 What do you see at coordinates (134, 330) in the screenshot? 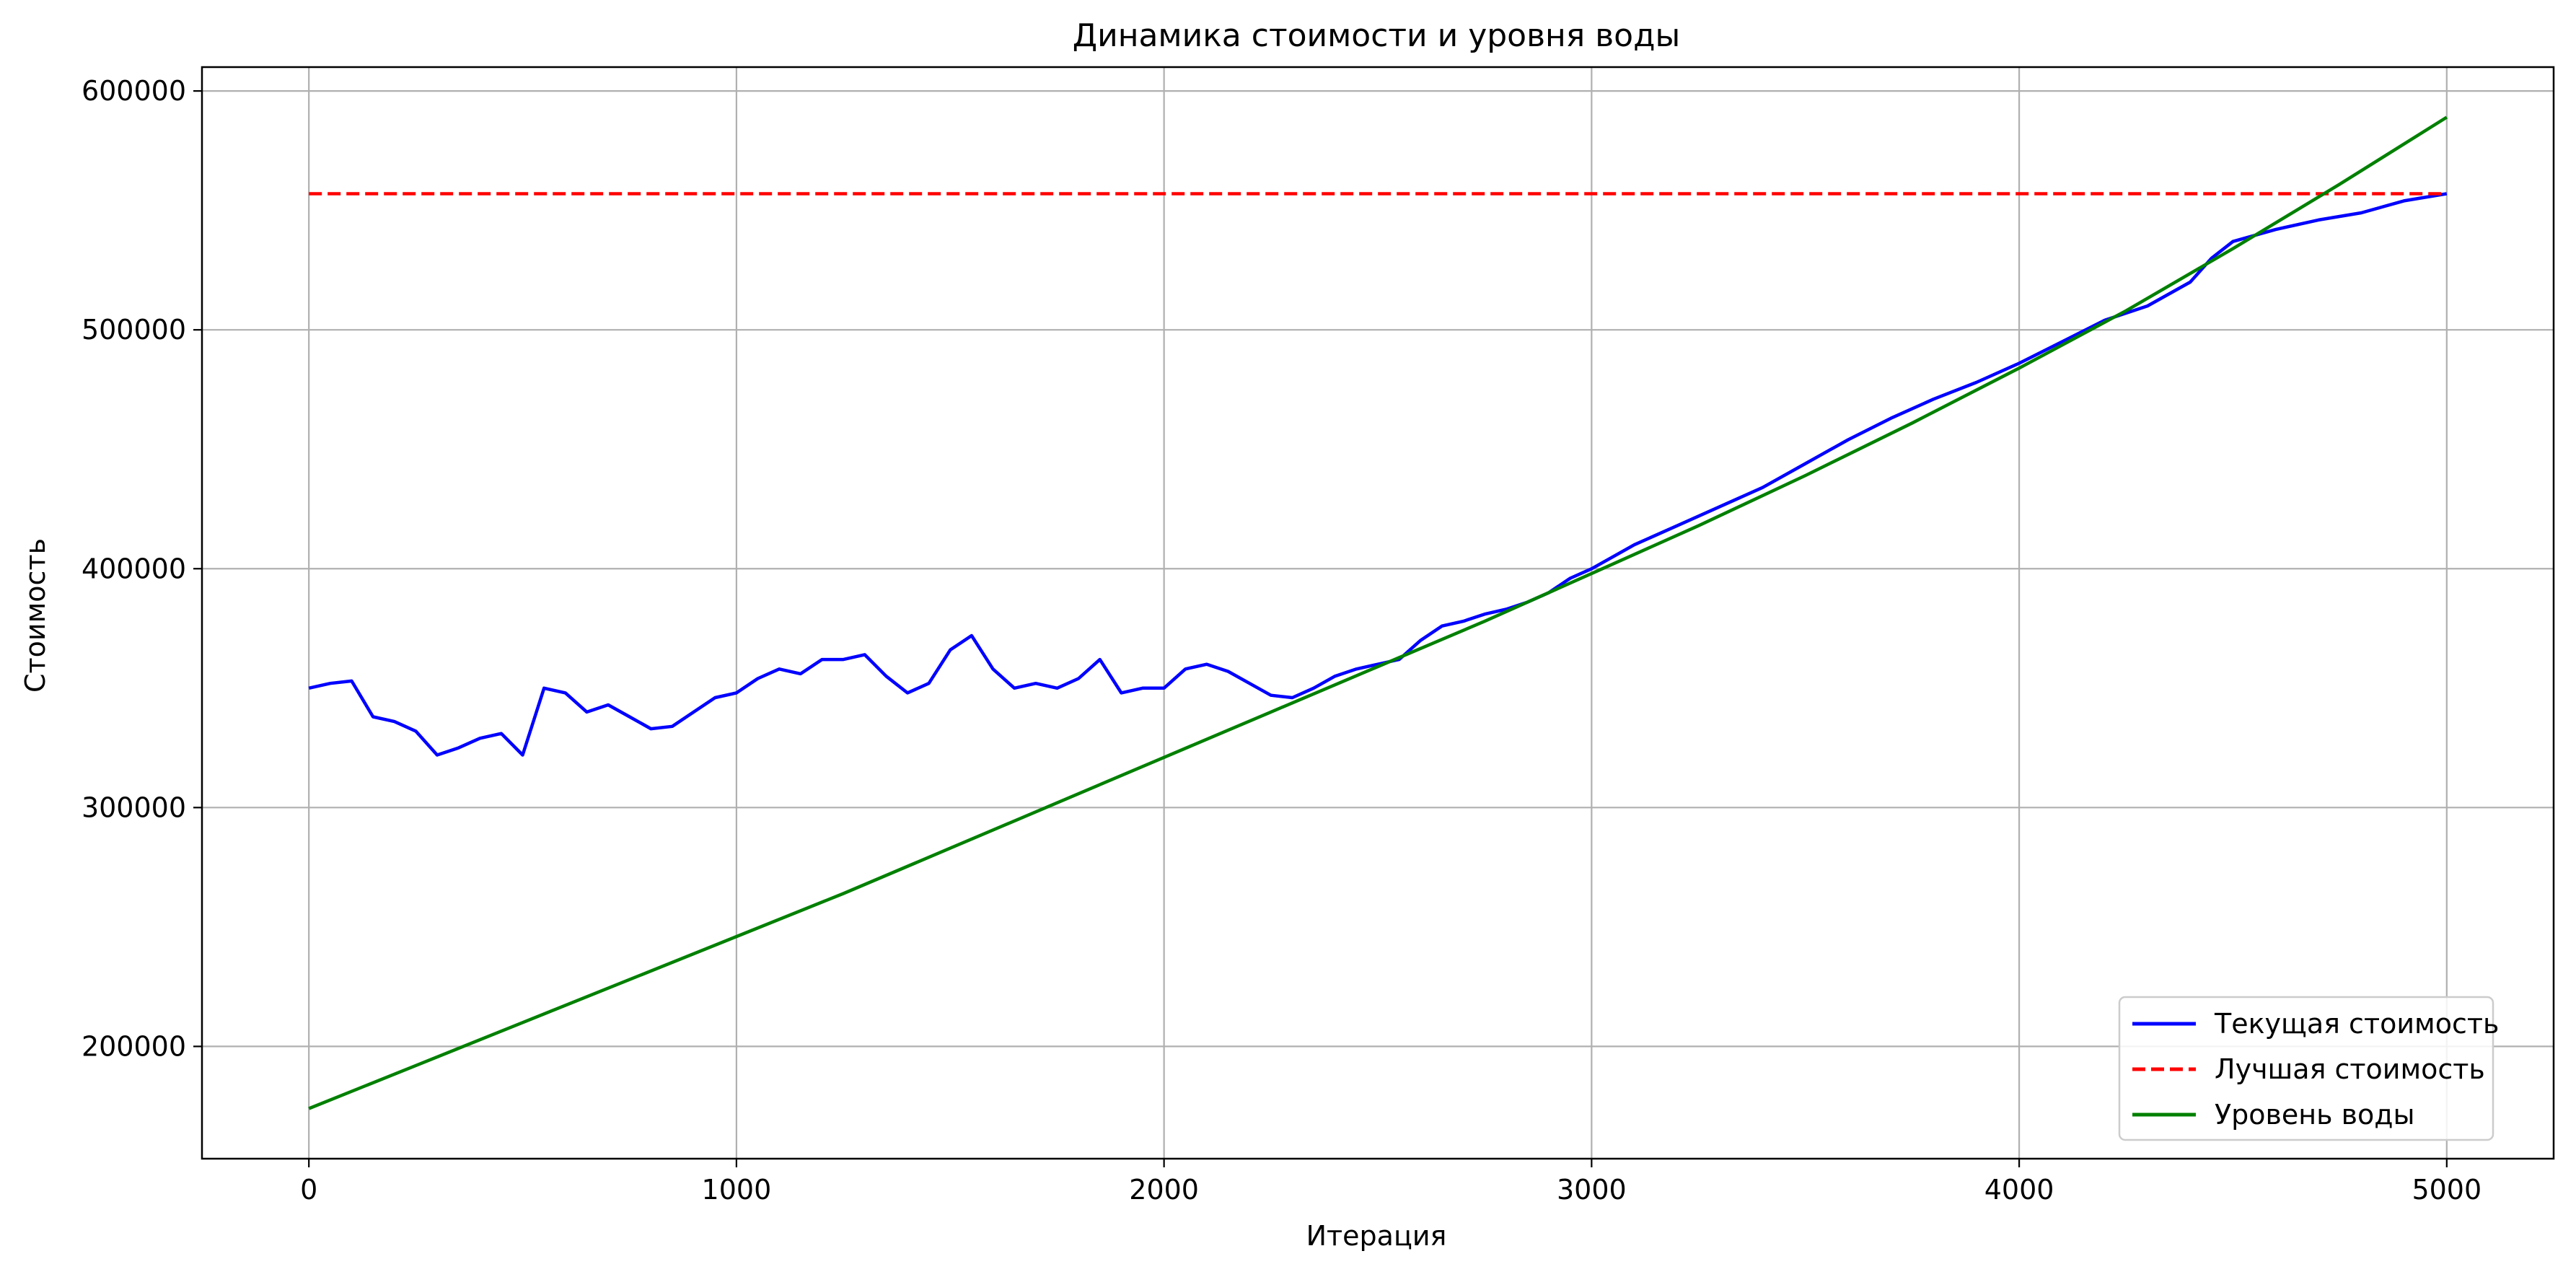
I see `y-tick-label: 500000` at bounding box center [134, 330].